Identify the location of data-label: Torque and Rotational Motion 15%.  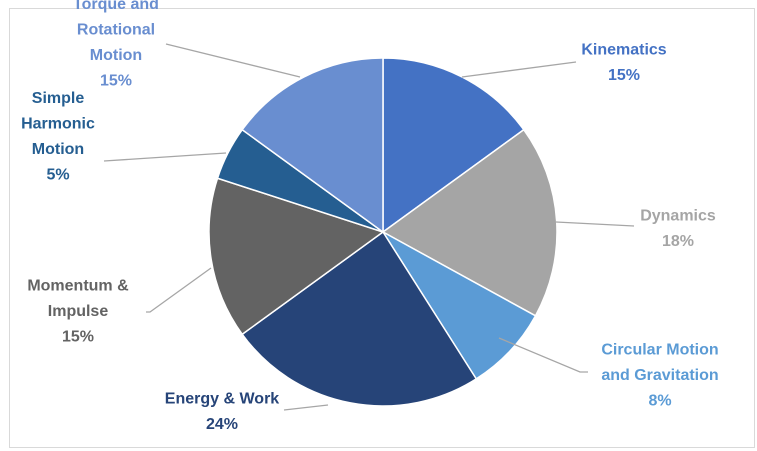
(116, 44).